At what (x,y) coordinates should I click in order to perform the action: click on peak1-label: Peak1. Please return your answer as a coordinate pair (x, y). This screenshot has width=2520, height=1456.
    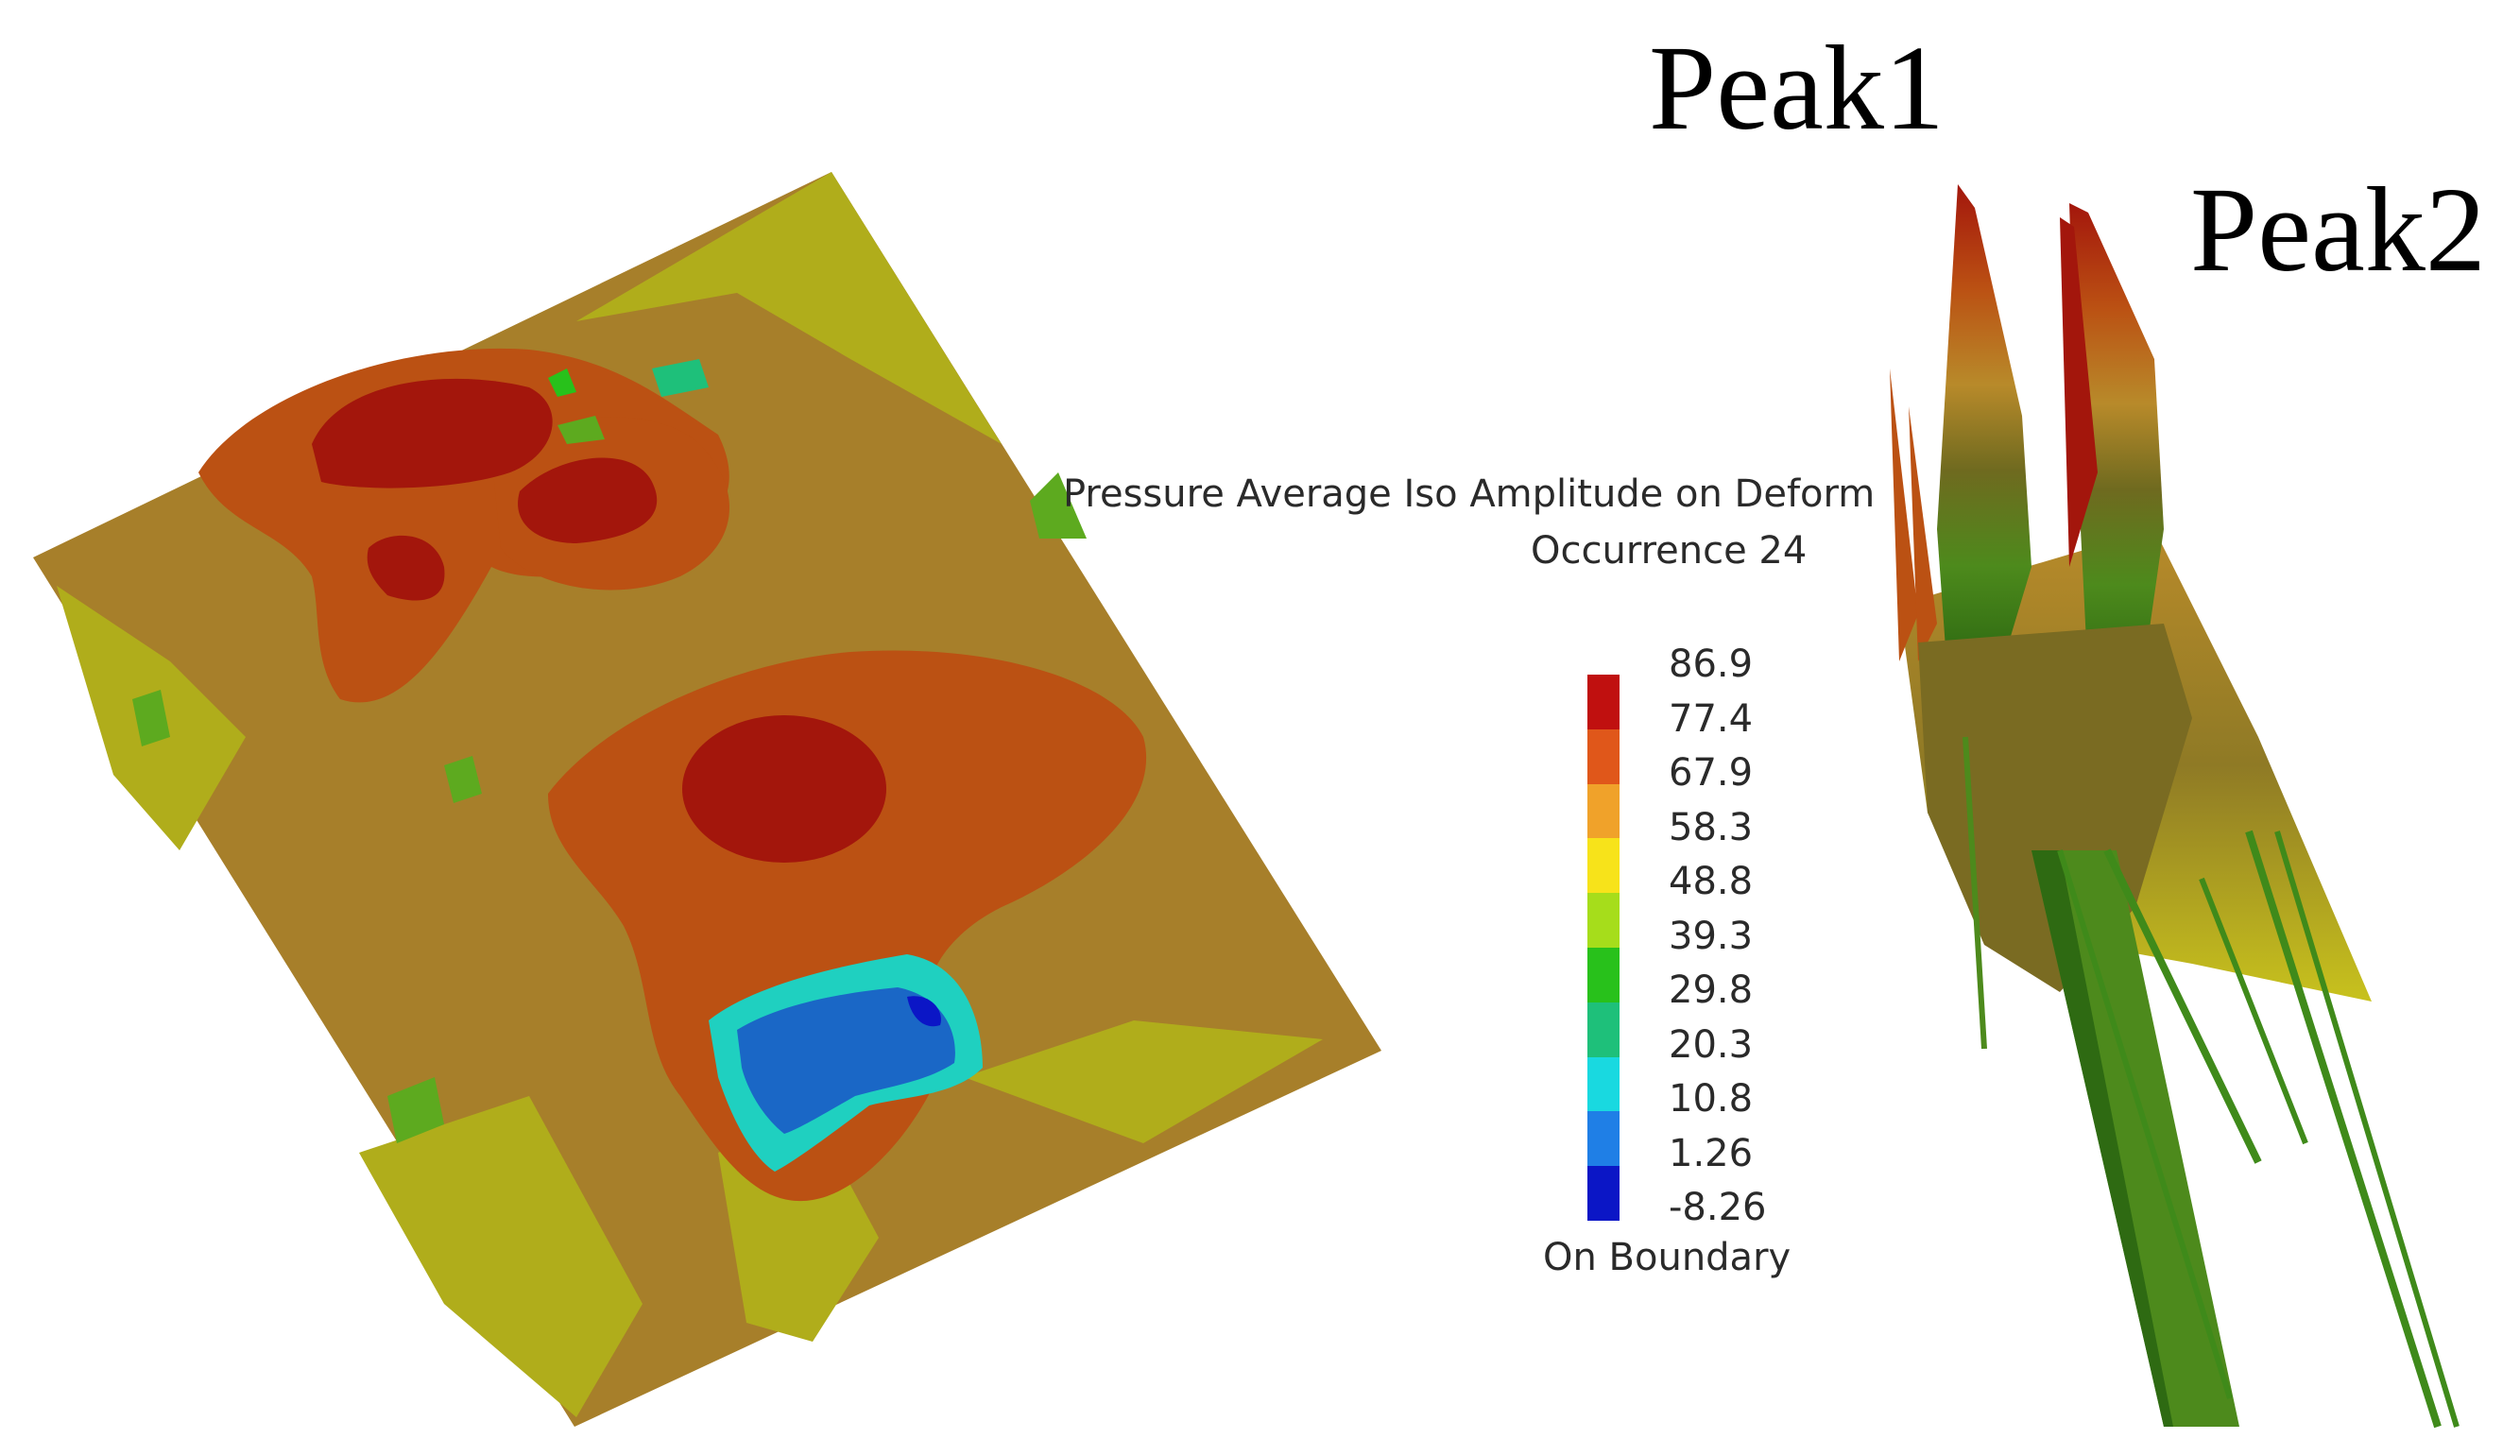
    Looking at the image, I should click on (1797, 88).